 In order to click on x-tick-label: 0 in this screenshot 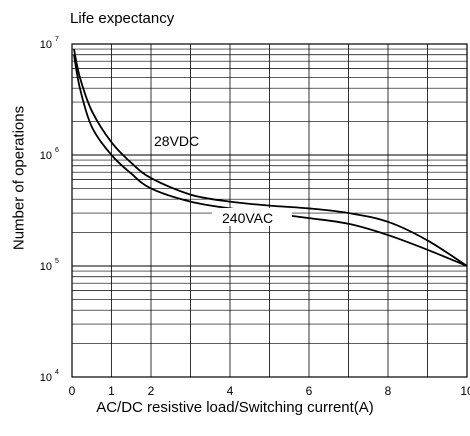, I will do `click(72, 391)`.